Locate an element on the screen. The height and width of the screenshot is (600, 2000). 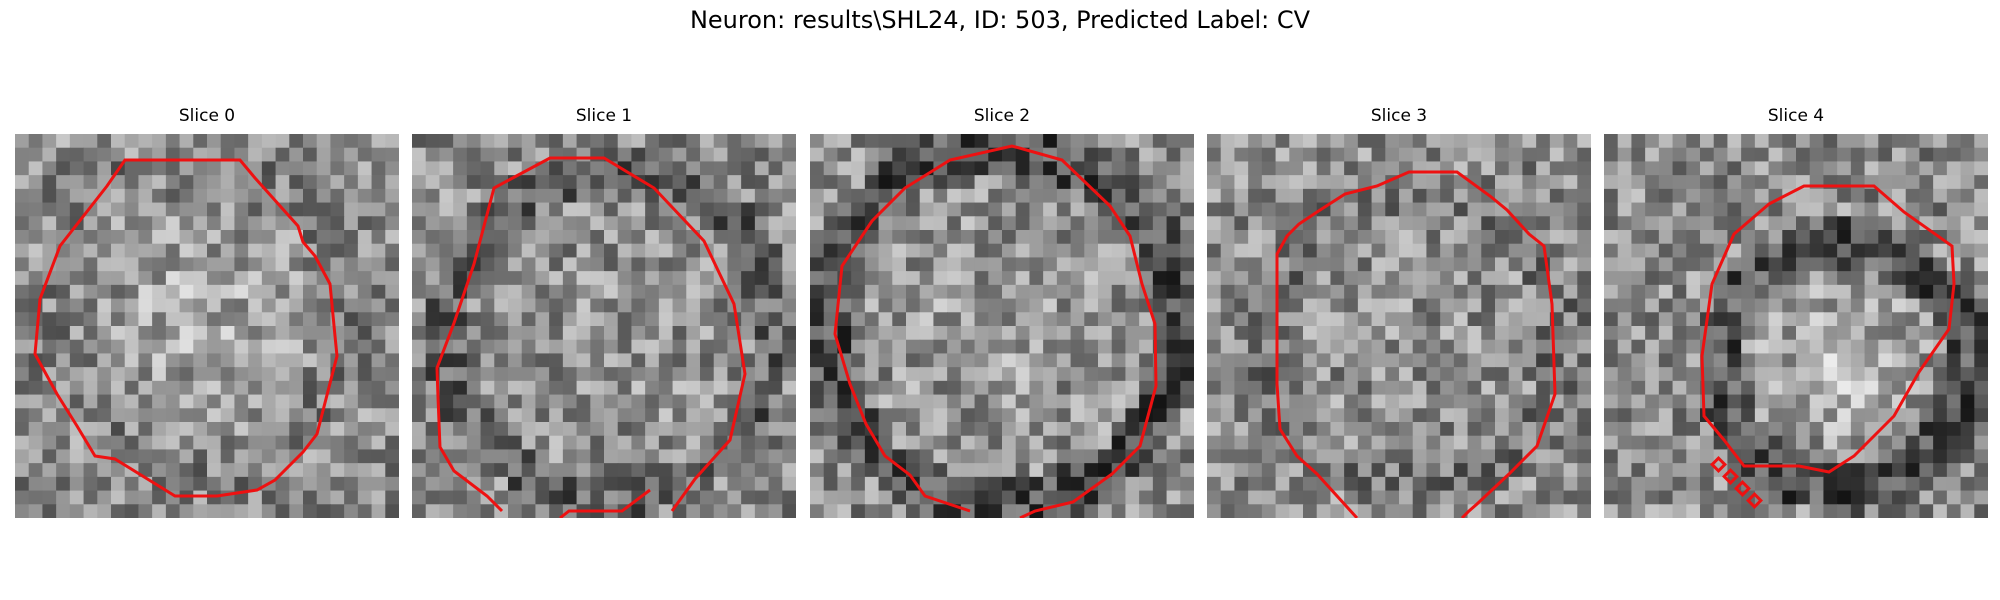
slice-title-2: Slice 2 is located at coordinates (1002, 116).